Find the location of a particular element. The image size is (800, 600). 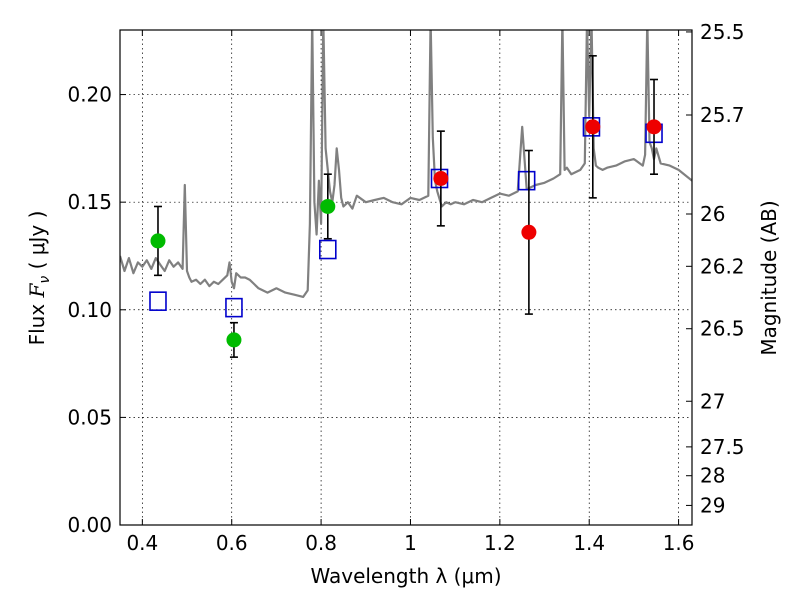

y-tick-label: 0.00 is located at coordinates (89, 525).